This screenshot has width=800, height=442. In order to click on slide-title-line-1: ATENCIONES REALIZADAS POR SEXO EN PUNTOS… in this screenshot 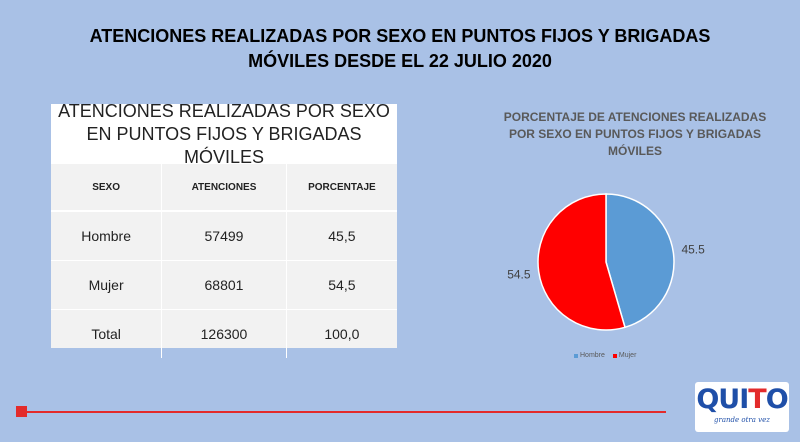, I will do `click(400, 36)`.